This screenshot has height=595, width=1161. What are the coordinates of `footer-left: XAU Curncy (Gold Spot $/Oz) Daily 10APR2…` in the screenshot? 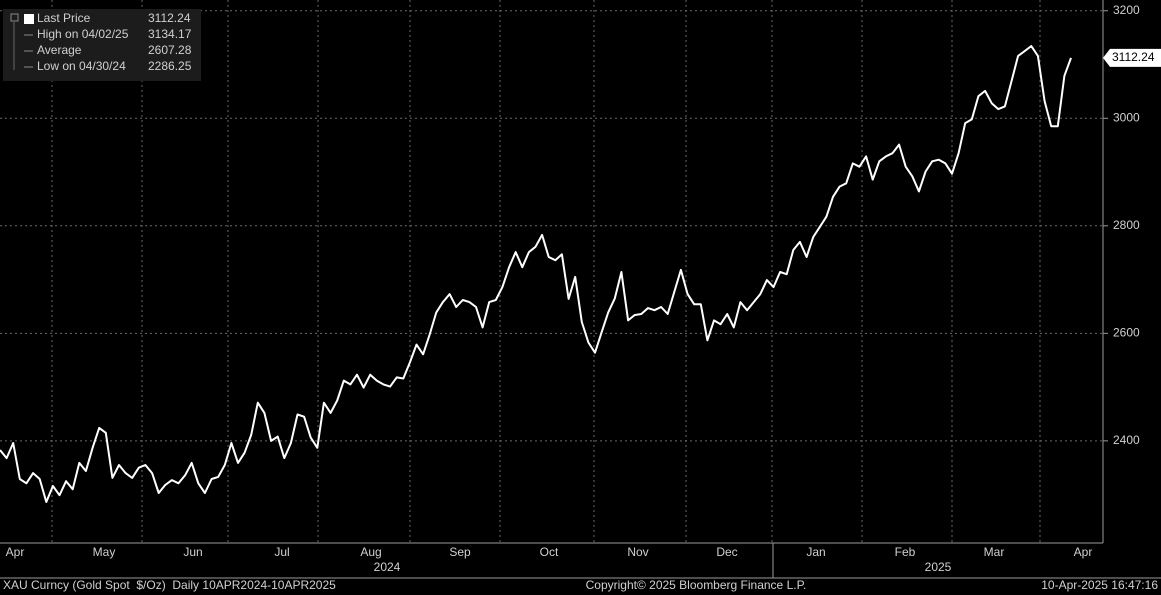 It's located at (169, 585).